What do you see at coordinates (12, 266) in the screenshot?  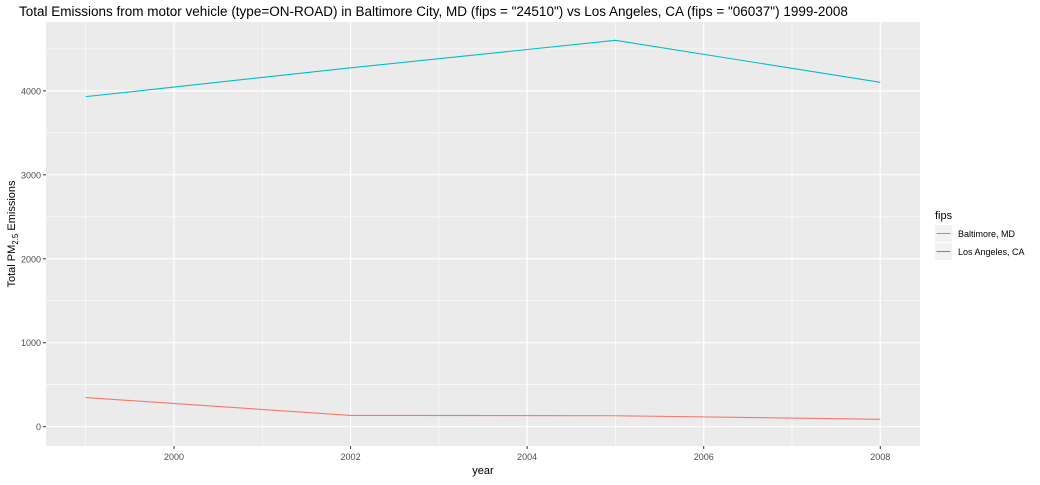 I see `y-axis-title-prefix: Total PM` at bounding box center [12, 266].